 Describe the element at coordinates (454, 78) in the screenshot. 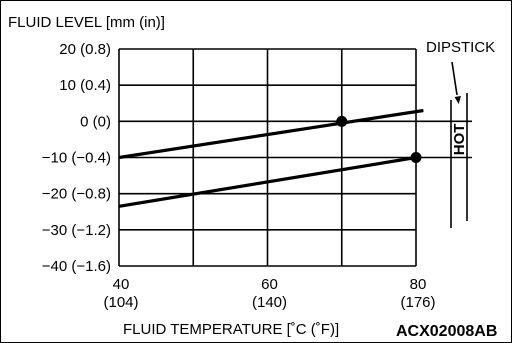

I see `dipstick-leader-arrow` at that location.